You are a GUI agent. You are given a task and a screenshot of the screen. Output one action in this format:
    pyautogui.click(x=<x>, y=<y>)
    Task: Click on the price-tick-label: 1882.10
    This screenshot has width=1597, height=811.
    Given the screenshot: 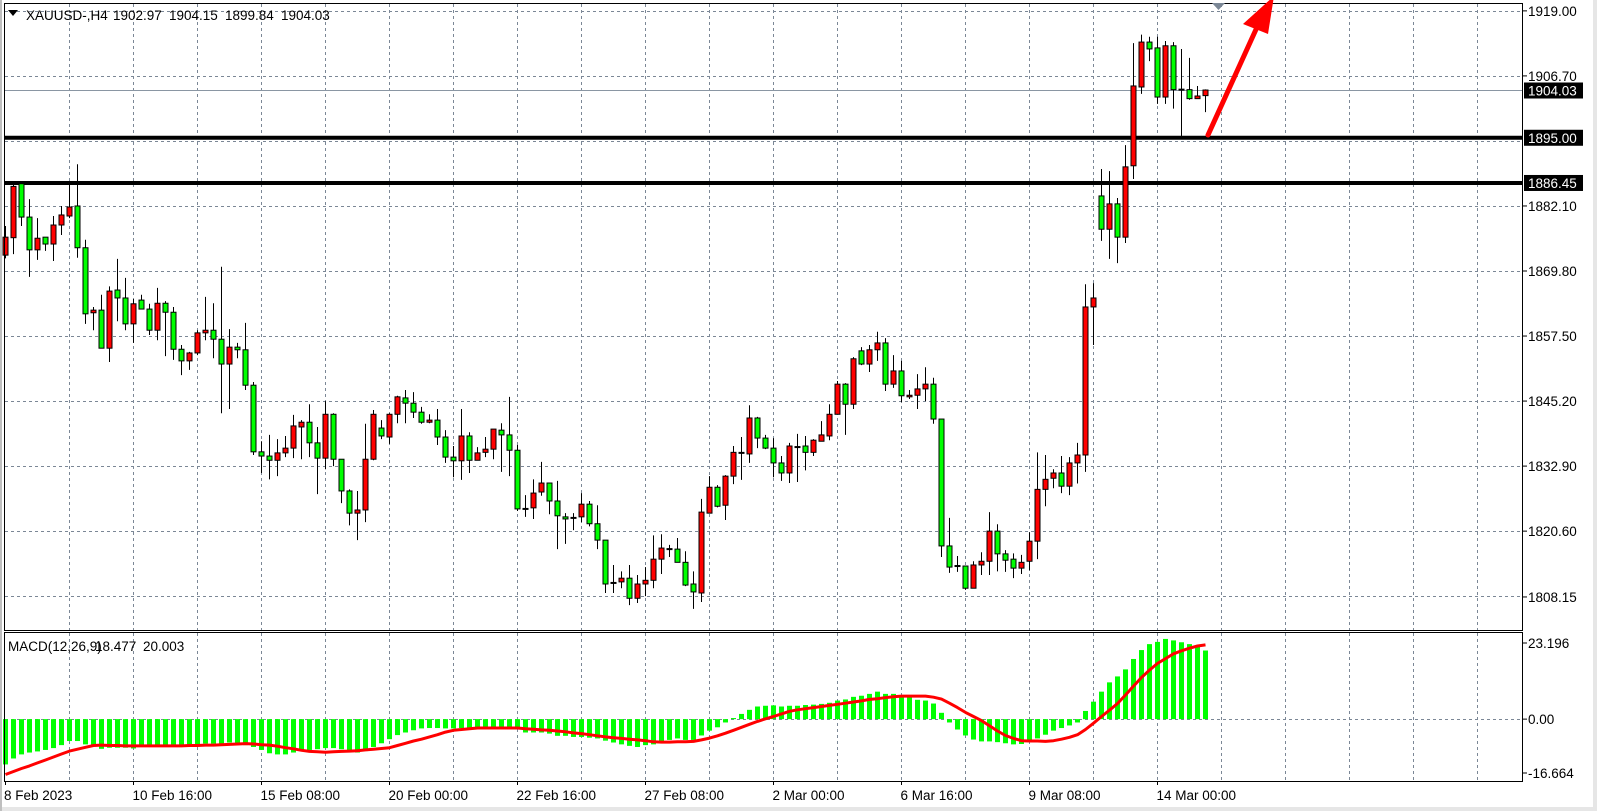 What is the action you would take?
    pyautogui.click(x=1552, y=206)
    